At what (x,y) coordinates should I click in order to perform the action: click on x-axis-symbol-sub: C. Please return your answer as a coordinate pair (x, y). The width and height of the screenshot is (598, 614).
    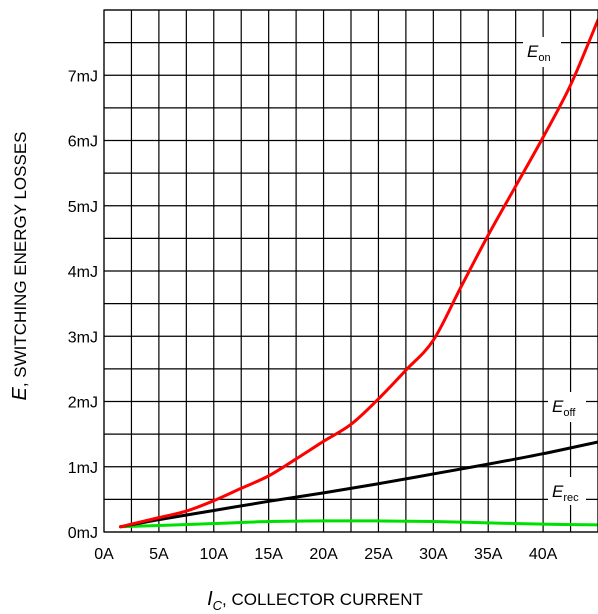
    Looking at the image, I should click on (218, 605).